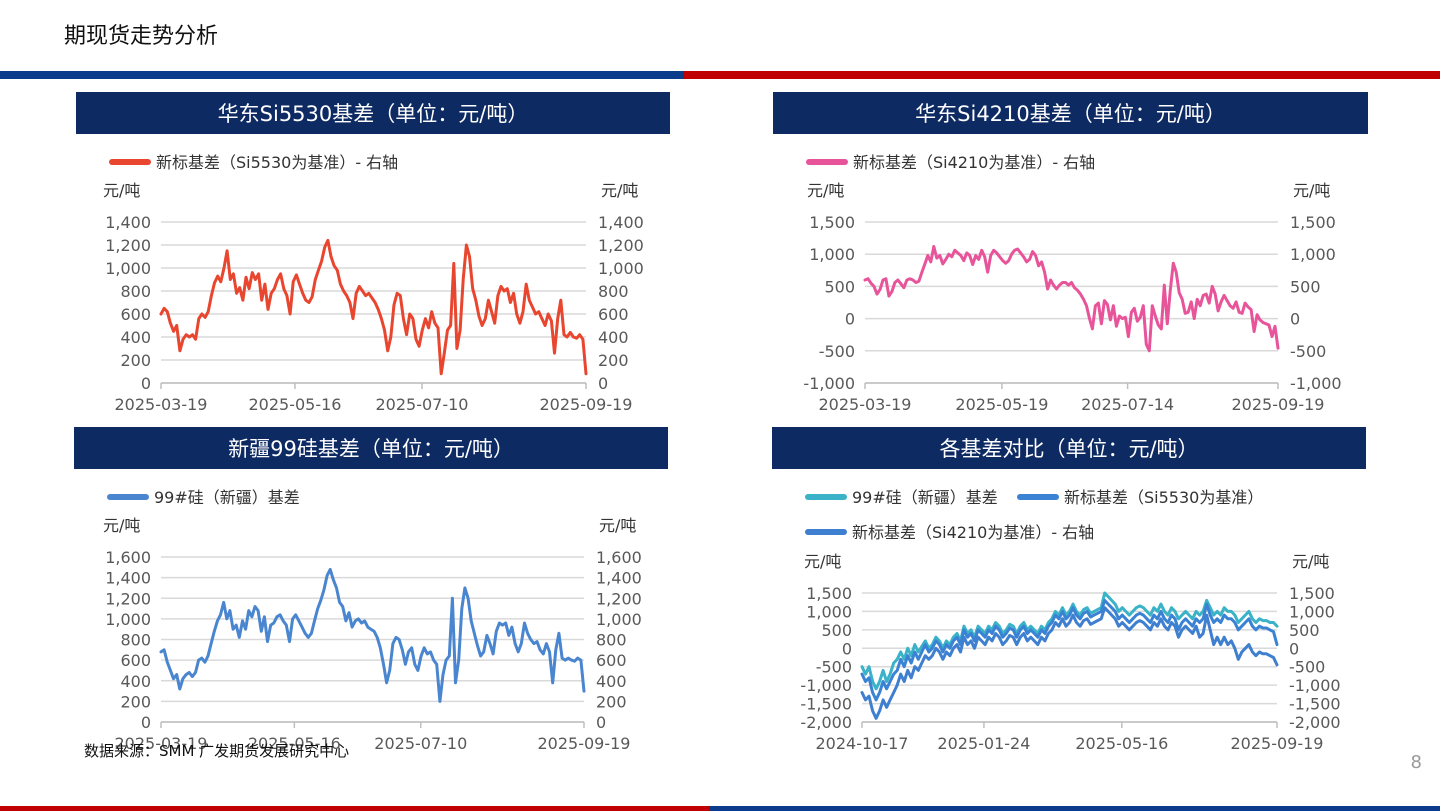  Describe the element at coordinates (1313, 222) in the screenshot. I see `ytick-right-1-5: 1,500` at that location.